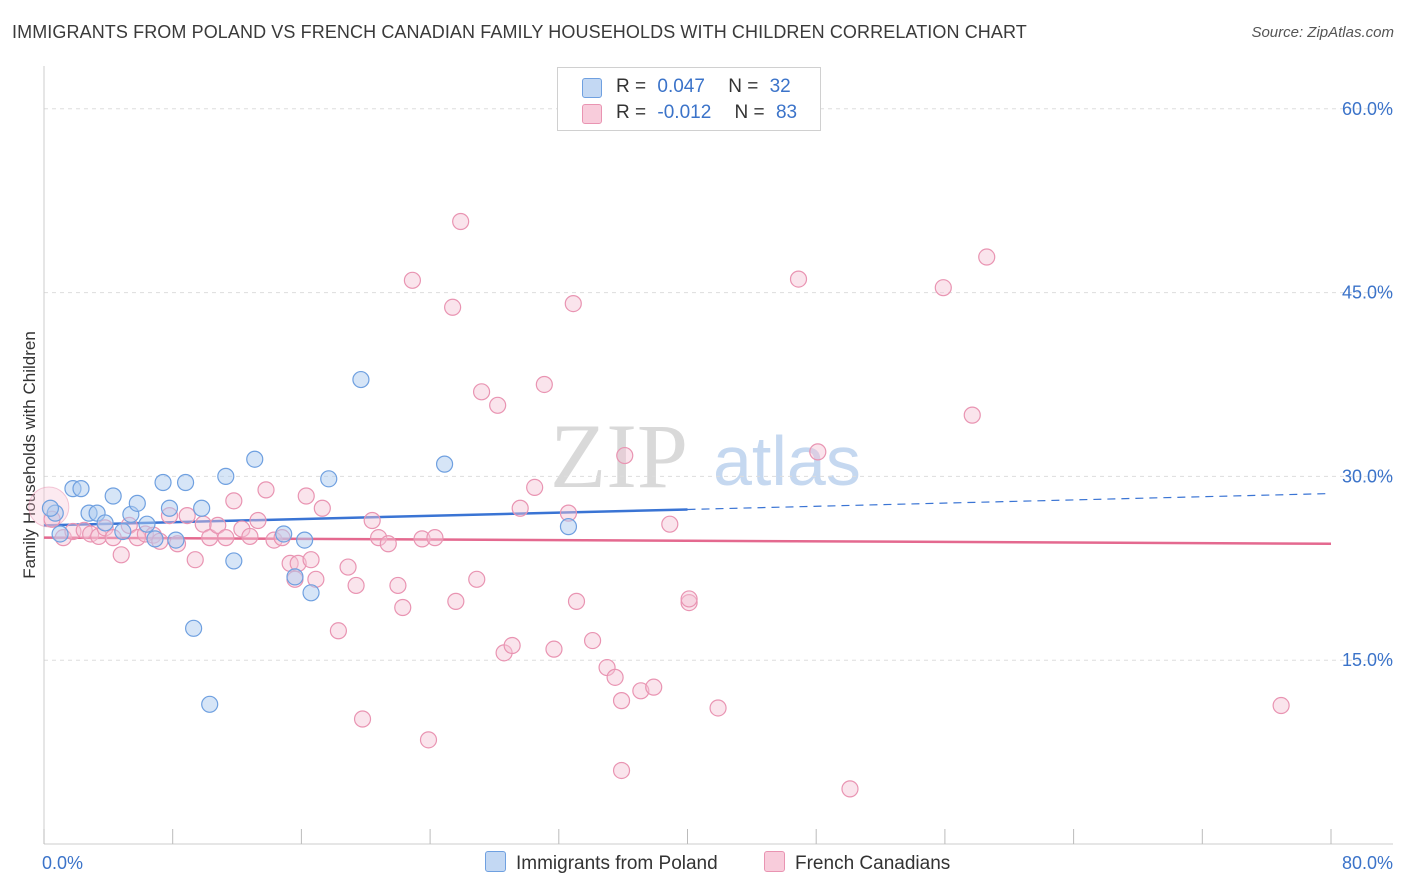 The image size is (1406, 892). What do you see at coordinates (1367, 863) in the screenshot?
I see `x-tick-label-1: 80.0%` at bounding box center [1367, 863].